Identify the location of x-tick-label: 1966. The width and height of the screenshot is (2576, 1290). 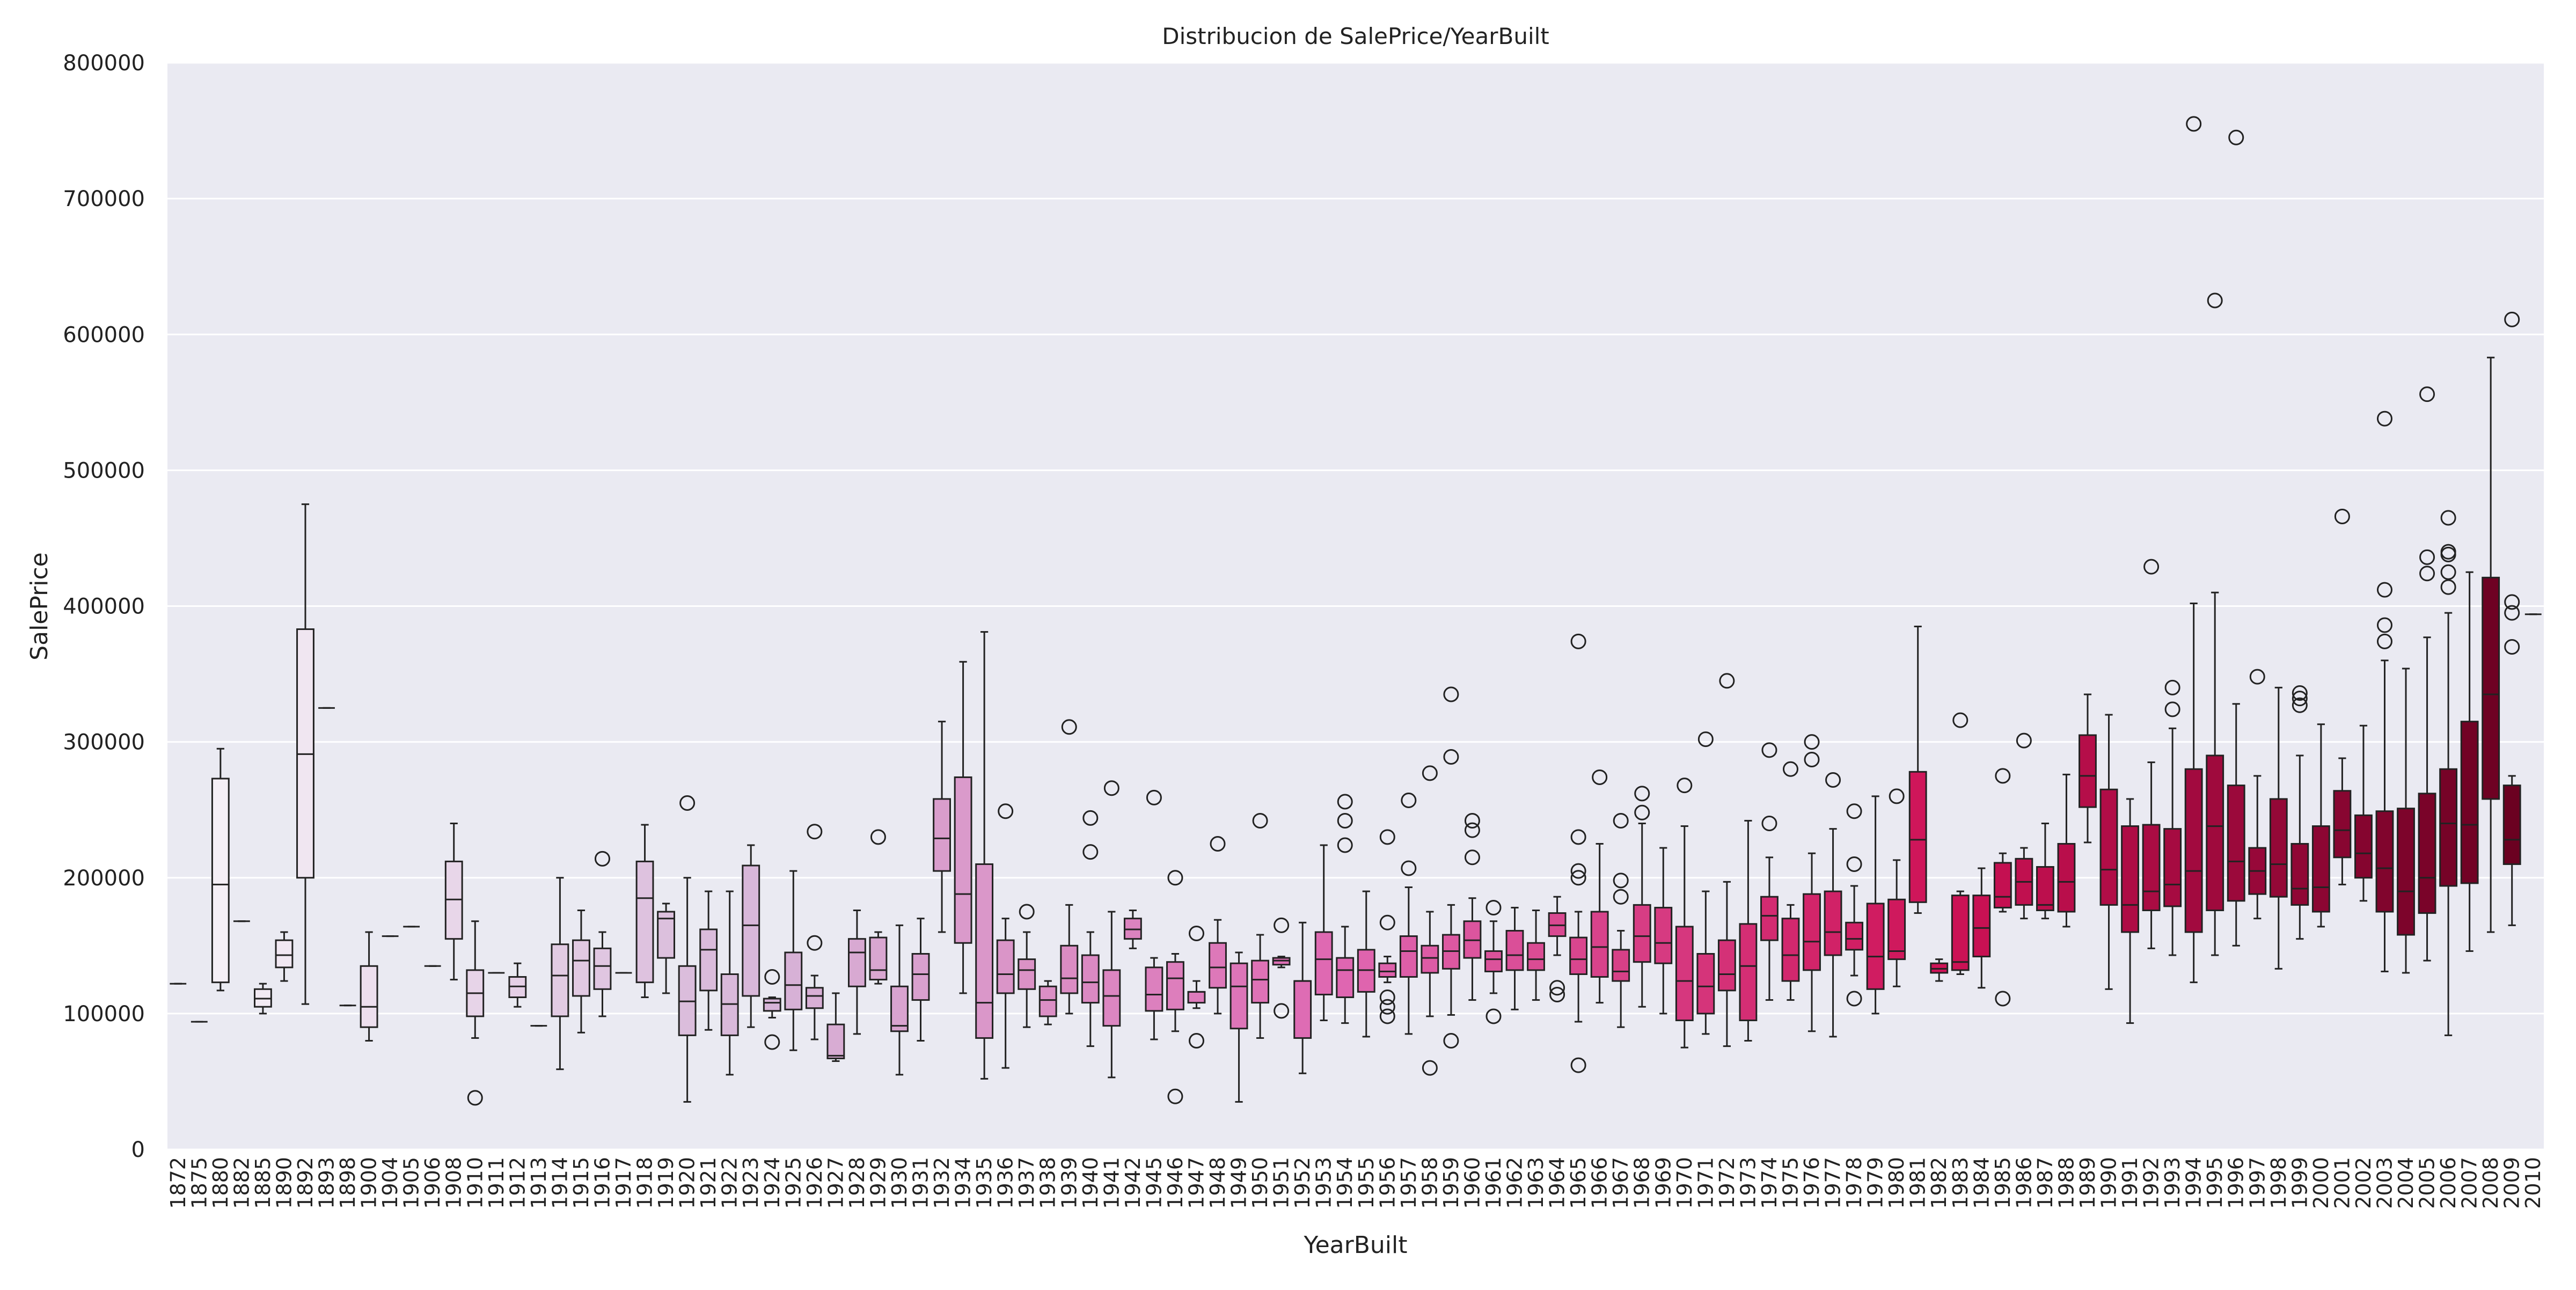
(1600, 1183).